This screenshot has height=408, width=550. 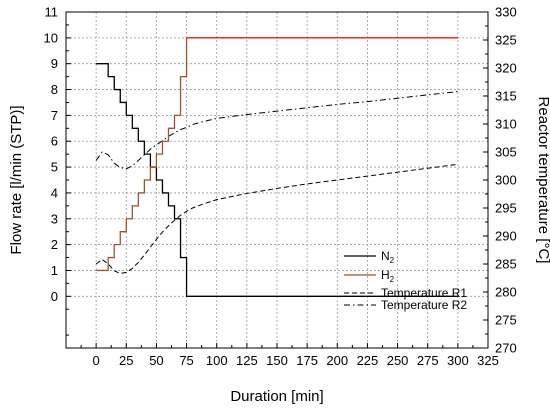 I want to click on right-y-axis-title: Reactor temperature [°C], so click(x=542, y=180).